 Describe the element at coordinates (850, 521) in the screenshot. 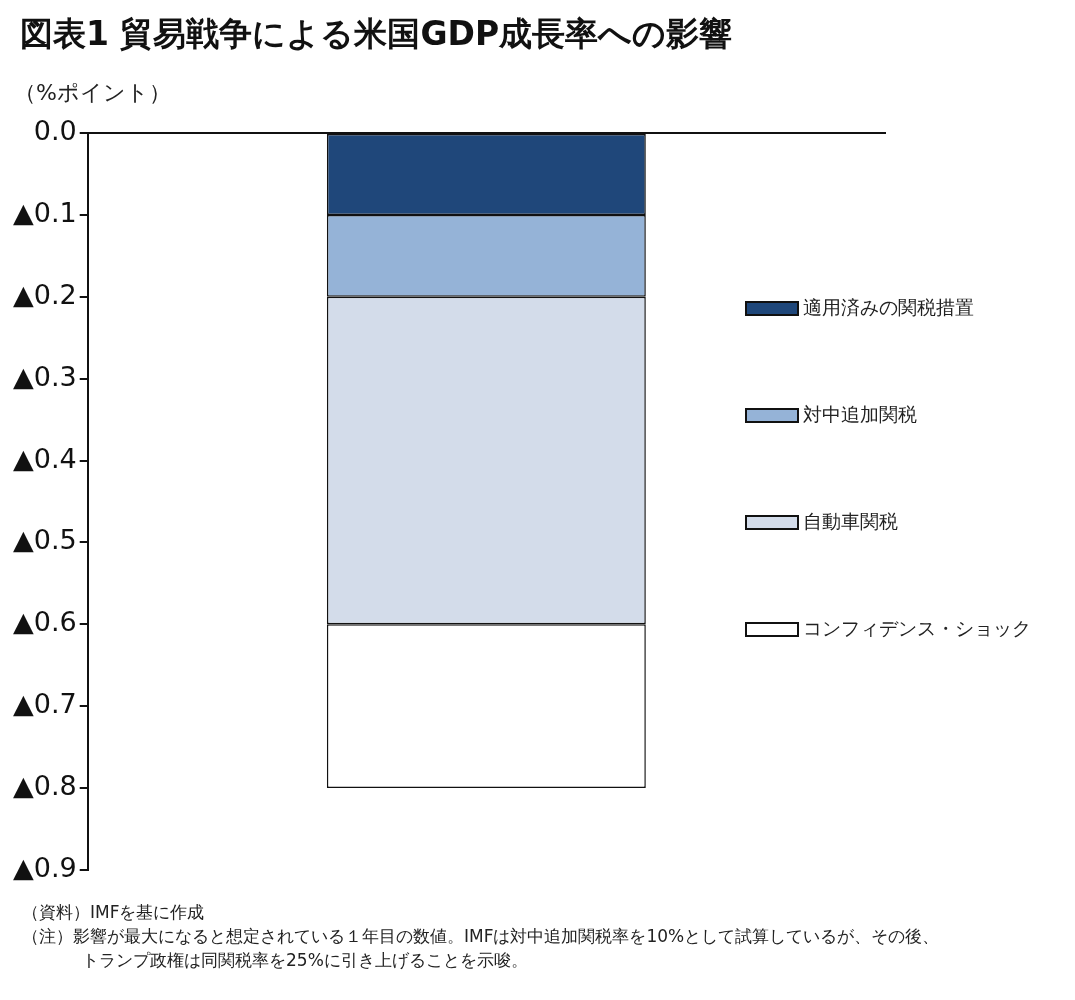

I see `legend-label: 自動車関税` at that location.